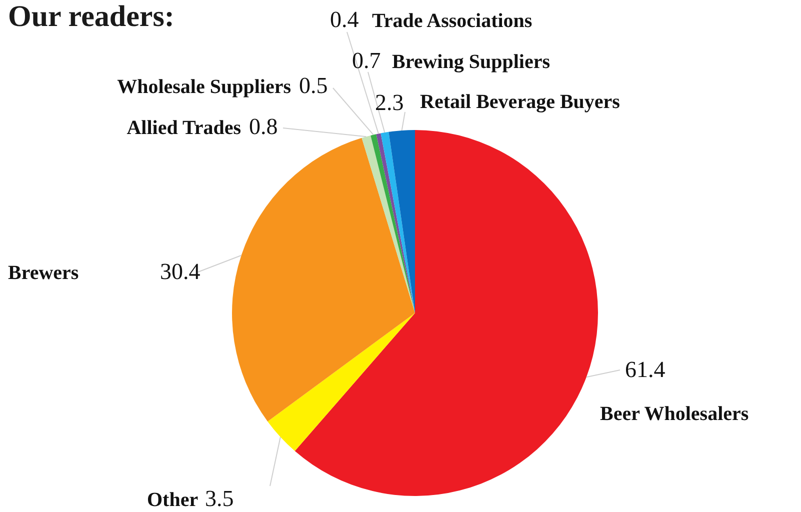  What do you see at coordinates (180, 271) in the screenshot?
I see `data-label: 30.4` at bounding box center [180, 271].